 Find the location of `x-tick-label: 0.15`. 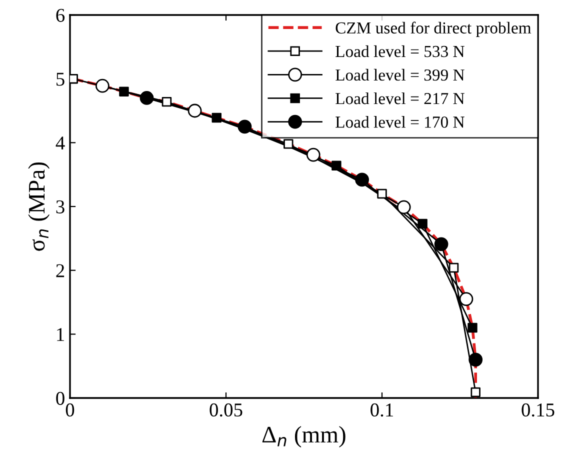

x-tick-label: 0.15 is located at coordinates (538, 410).